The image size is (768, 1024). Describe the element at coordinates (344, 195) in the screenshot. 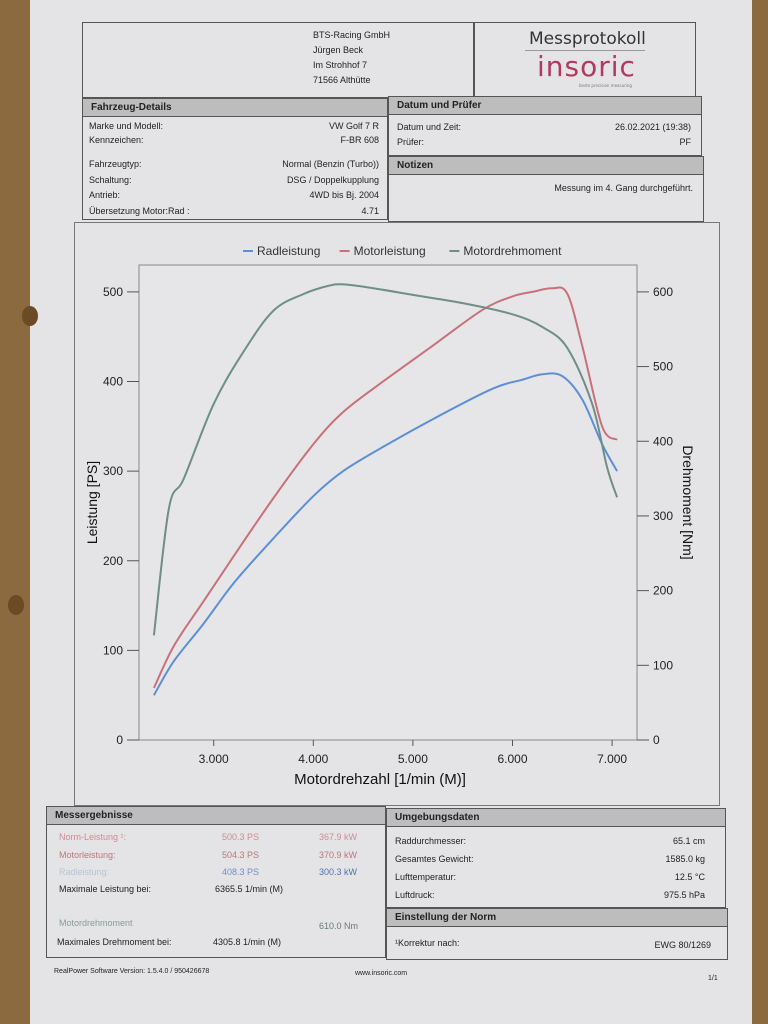

I see `vehicle-value: 4WD bis Bj. 2004` at that location.